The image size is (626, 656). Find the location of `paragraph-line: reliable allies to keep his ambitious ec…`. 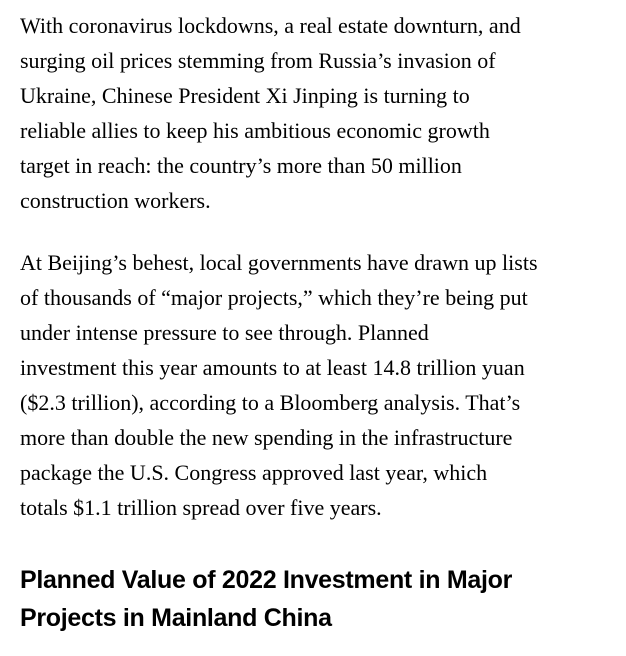

paragraph-line: reliable allies to keep his ambitious ec… is located at coordinates (255, 130).